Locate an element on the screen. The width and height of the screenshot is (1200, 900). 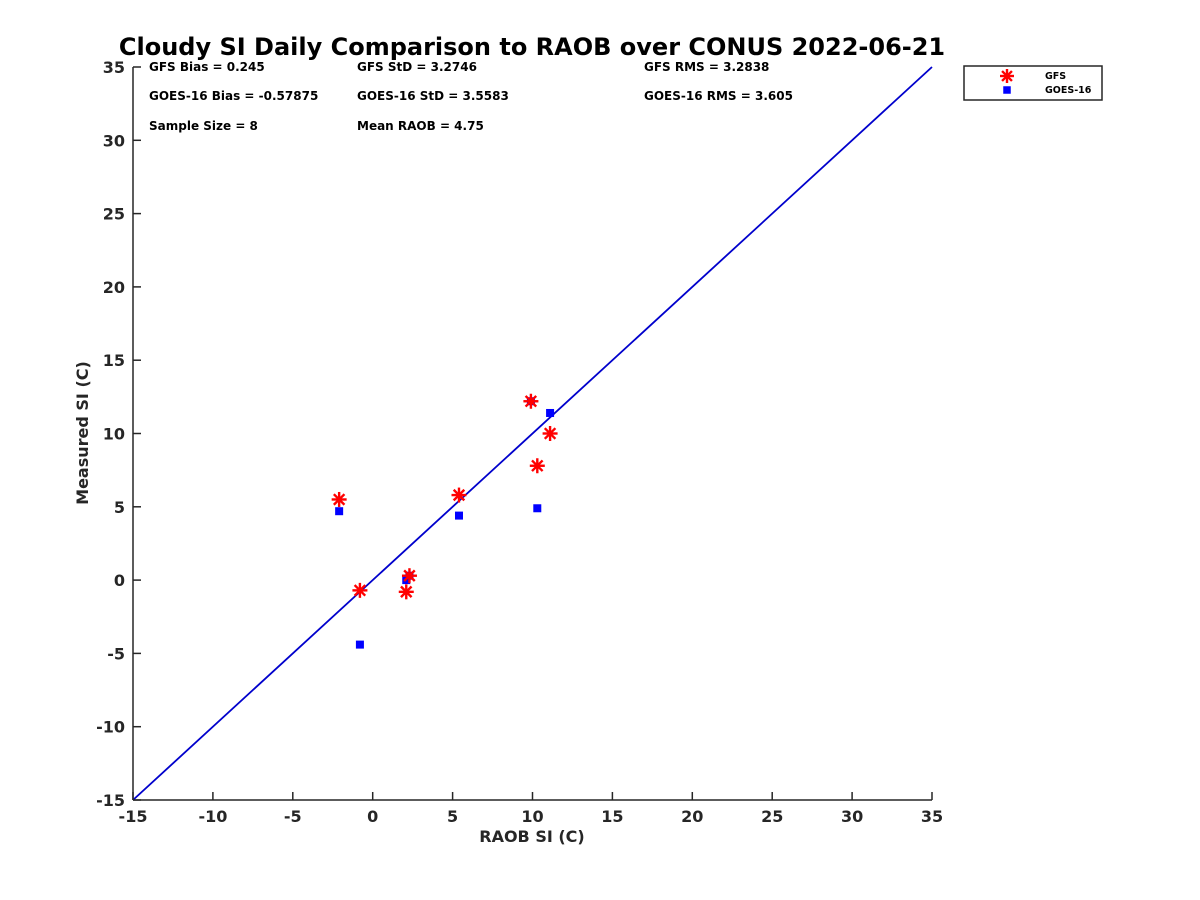
x-axis-ticks: -15 -10 -5 0 5 10 15 20 25 30 35 is located at coordinates (531, 809).